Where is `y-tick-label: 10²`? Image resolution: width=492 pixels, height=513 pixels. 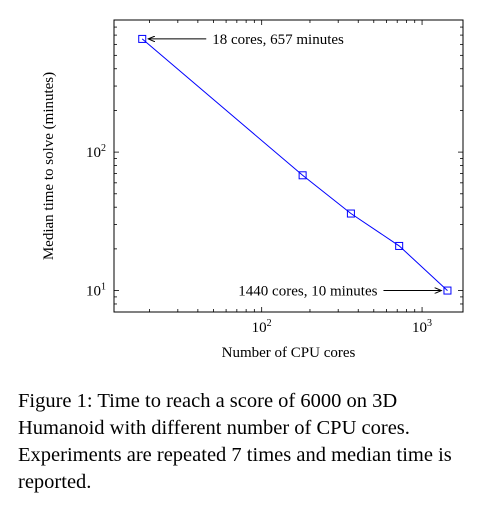
y-tick-label: 10² is located at coordinates (96, 152).